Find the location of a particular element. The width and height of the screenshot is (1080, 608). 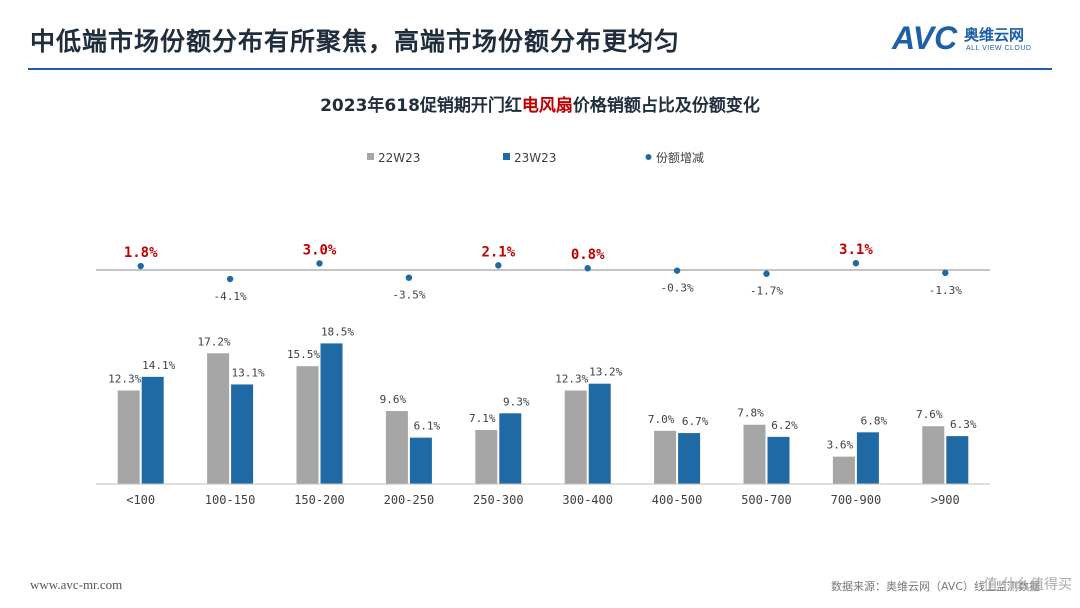

avc-logo: AVC 奥维云网 ALL VIEW CLOUD is located at coordinates (977, 39).